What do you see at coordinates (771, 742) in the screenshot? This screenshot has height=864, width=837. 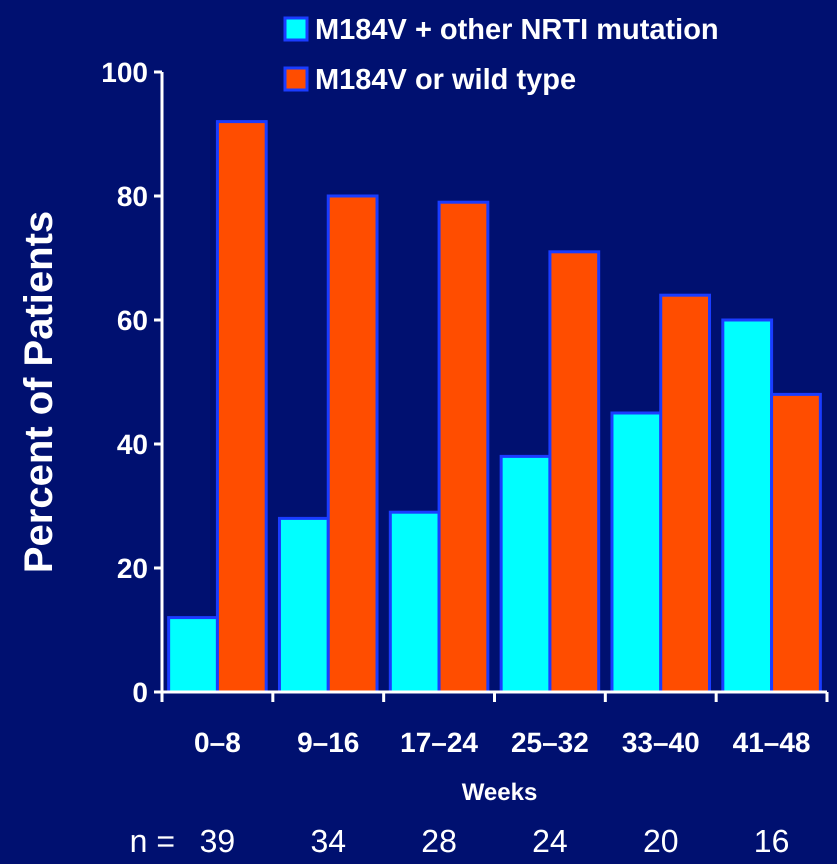 I see `x-tick-label: 41–48` at bounding box center [771, 742].